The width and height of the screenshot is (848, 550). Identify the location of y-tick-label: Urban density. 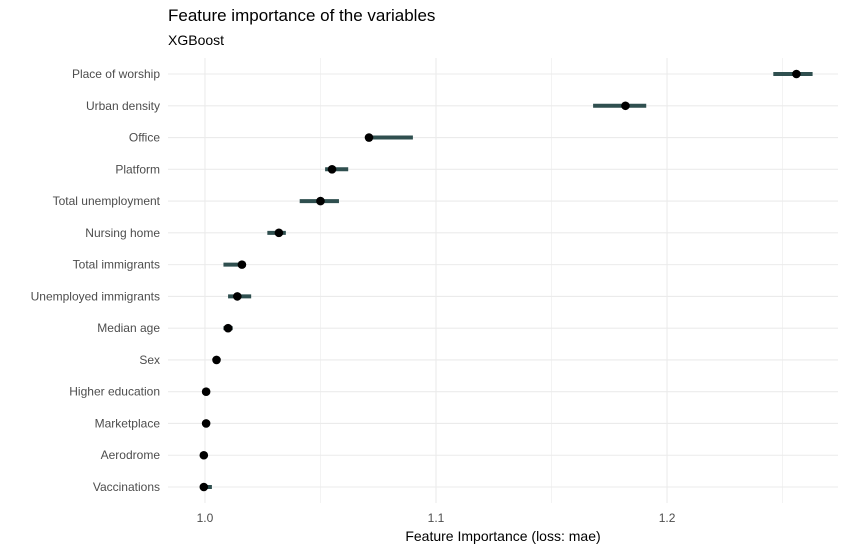
(123, 106).